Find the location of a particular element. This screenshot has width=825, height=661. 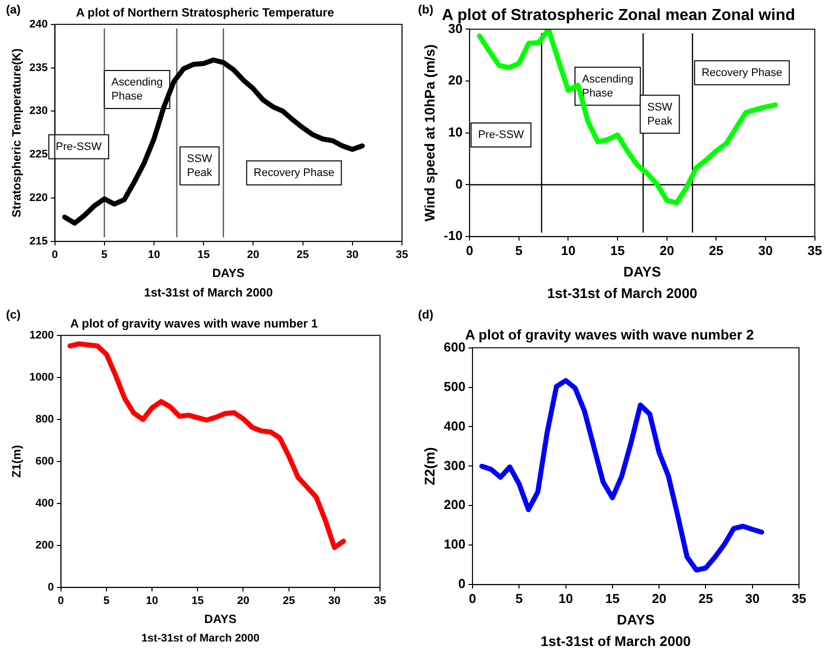

y-tick-label: 100 is located at coordinates (455, 544).